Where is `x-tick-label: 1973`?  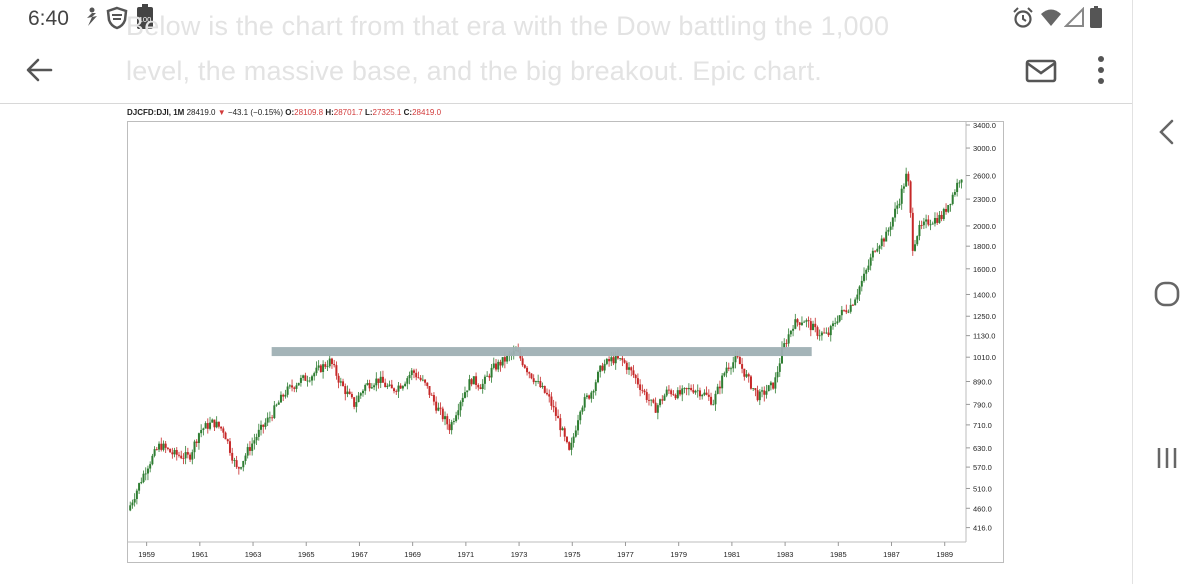
x-tick-label: 1973 is located at coordinates (519, 554).